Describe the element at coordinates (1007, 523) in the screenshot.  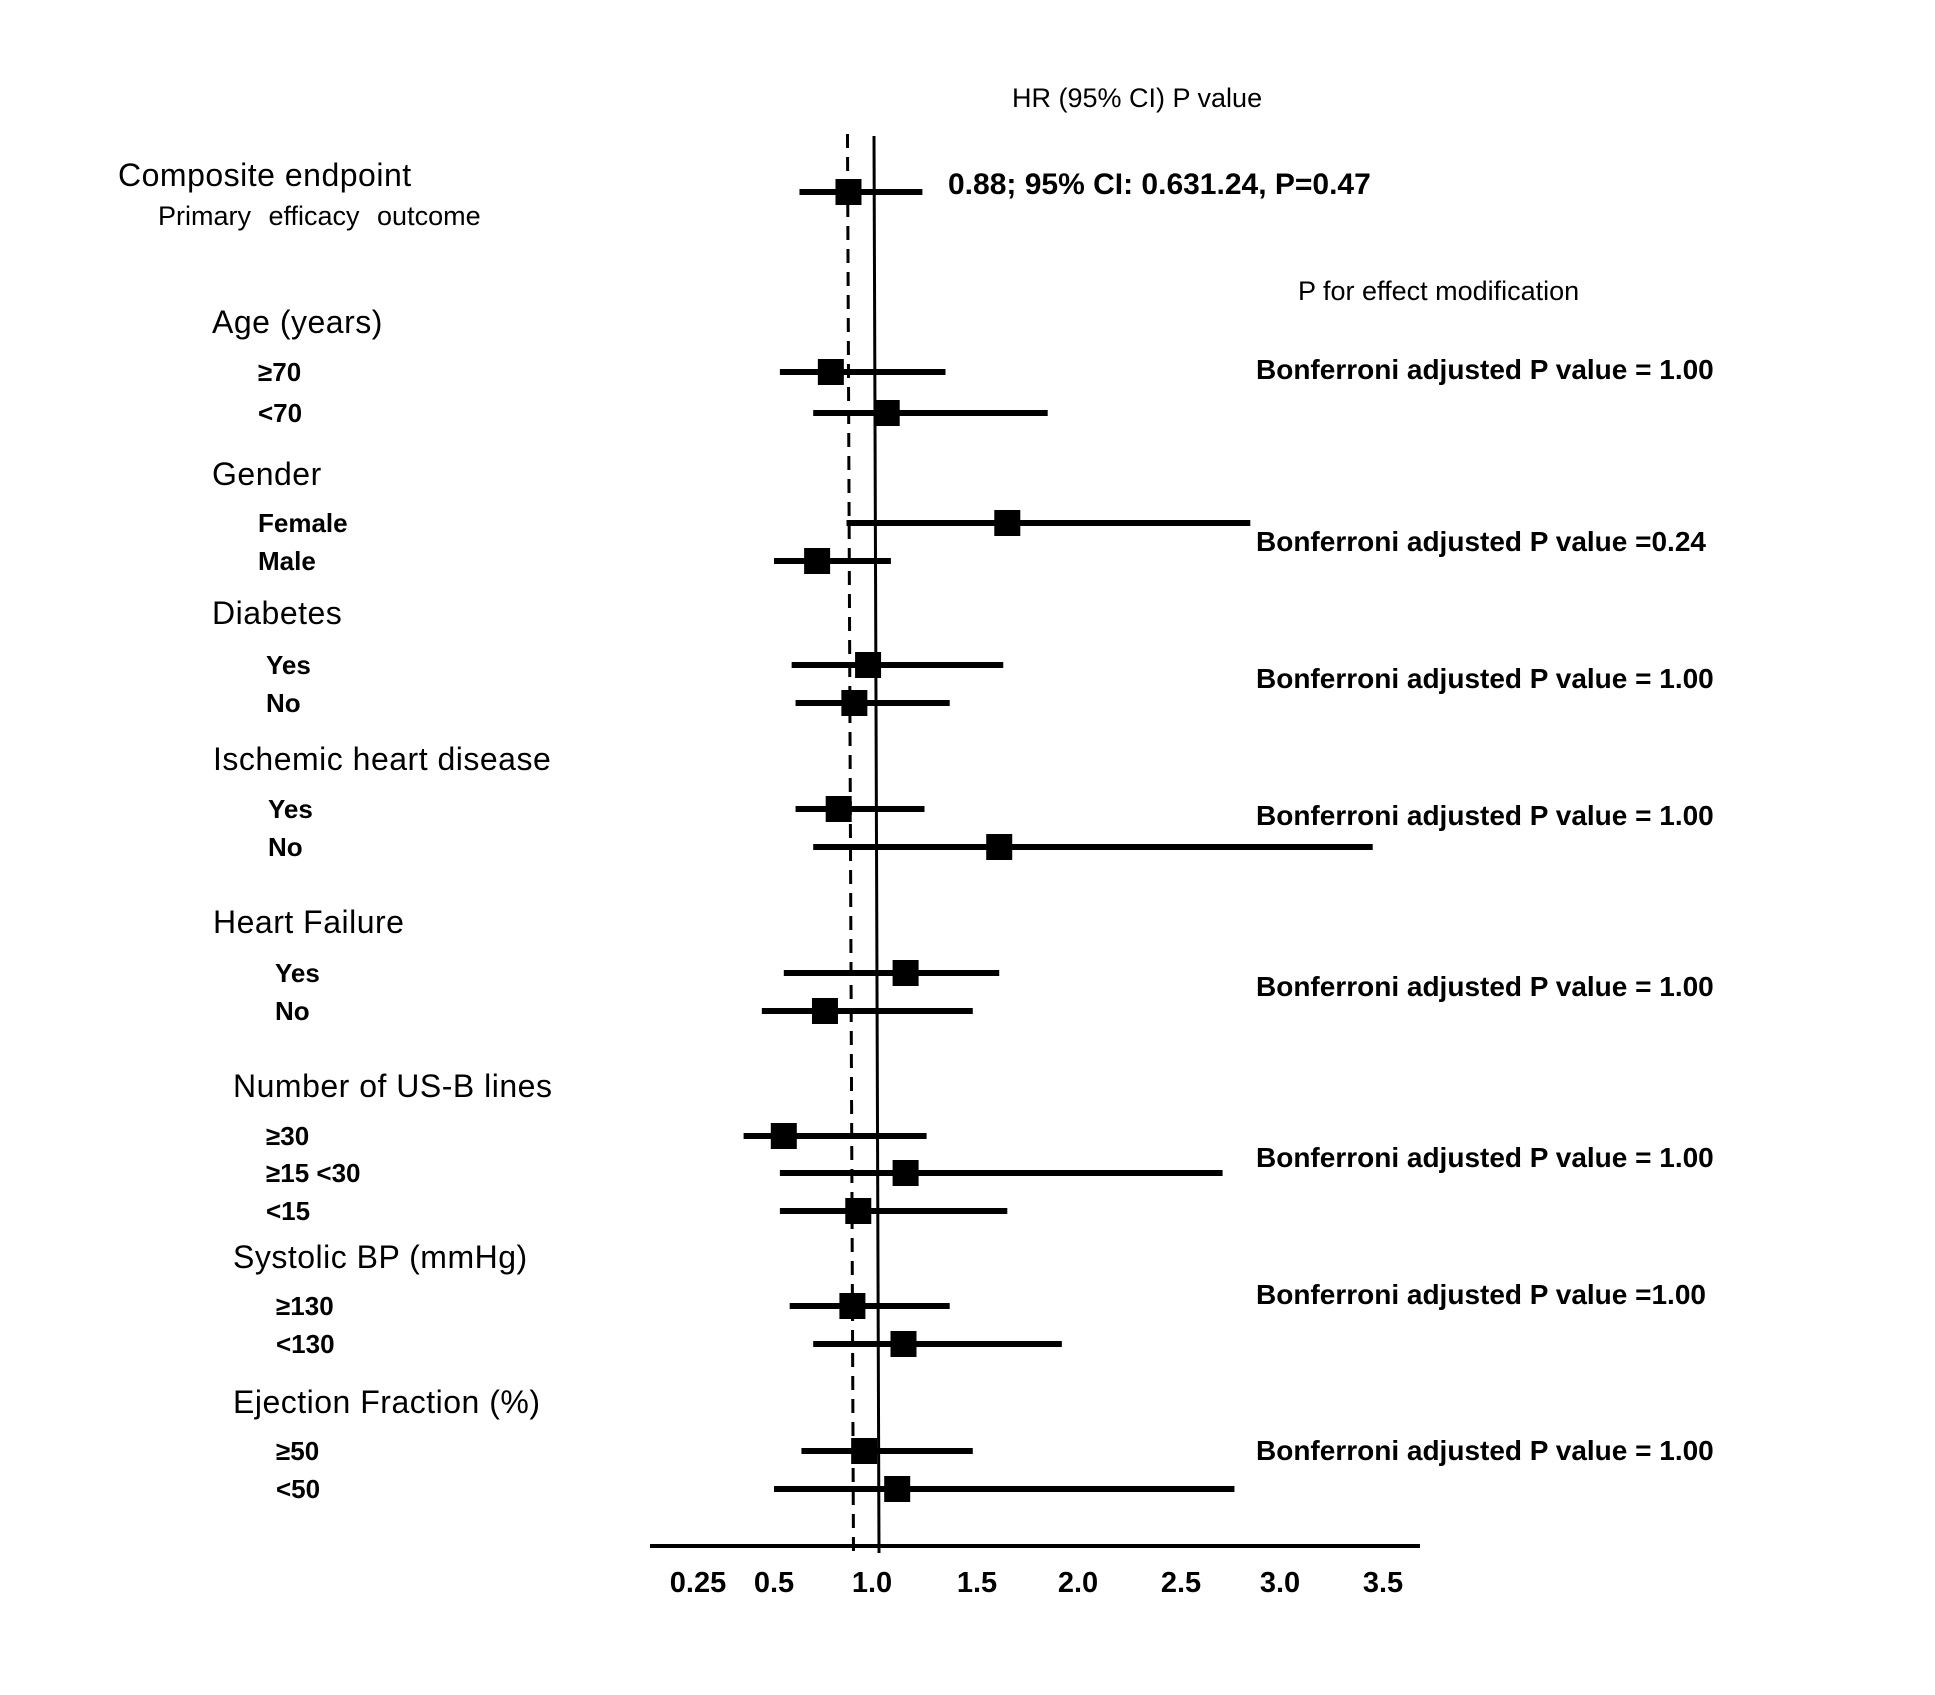
I see `group-2-row-1-hr-marker` at that location.